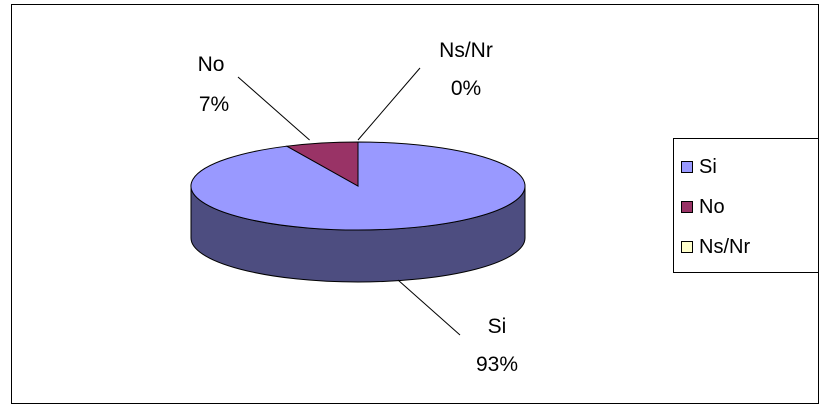 This screenshot has height=406, width=821. I want to click on slice-label-nsnr-value: 0%, so click(466, 88).